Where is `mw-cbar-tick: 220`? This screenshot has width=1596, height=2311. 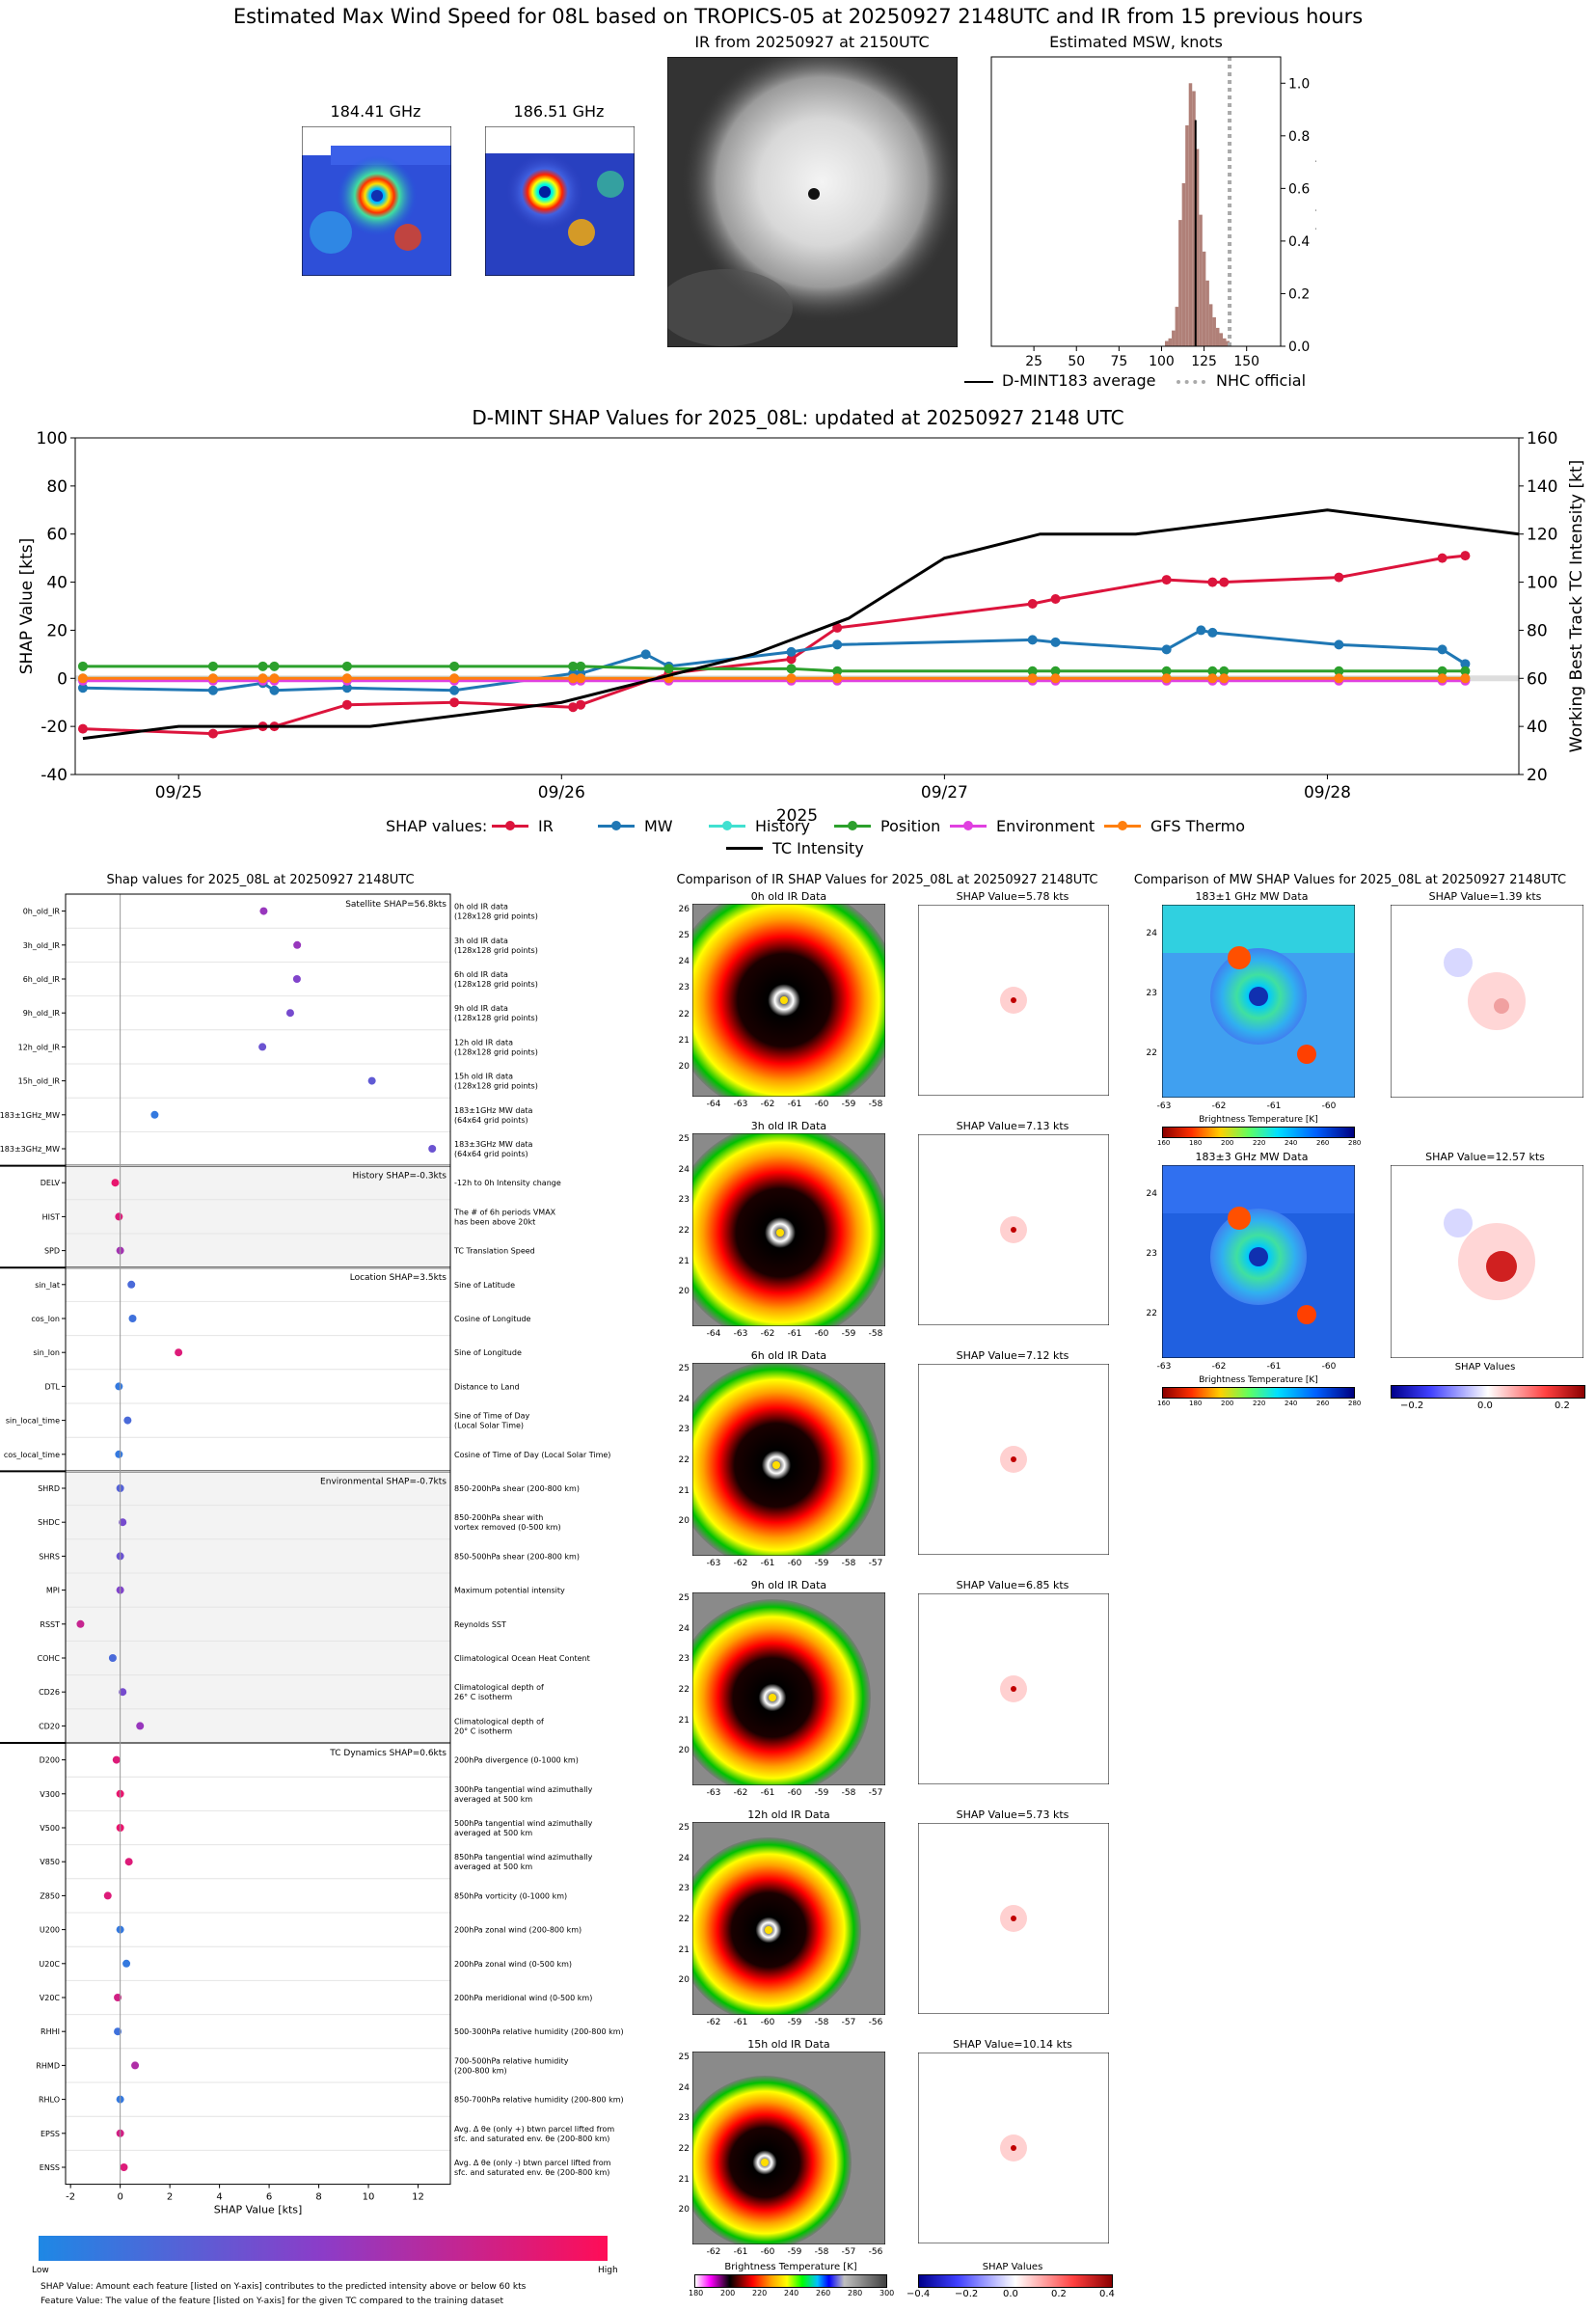
mw-cbar-tick: 220 is located at coordinates (1259, 1143).